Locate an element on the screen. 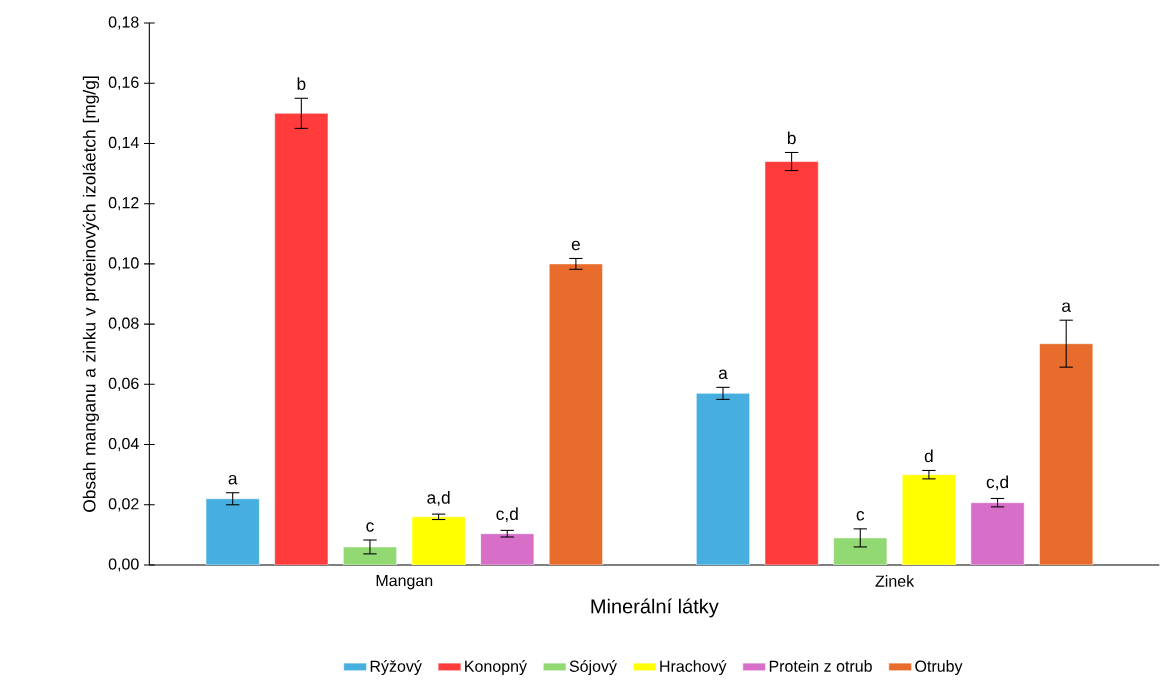  x-axis-title: Minerální látky is located at coordinates (655, 608).